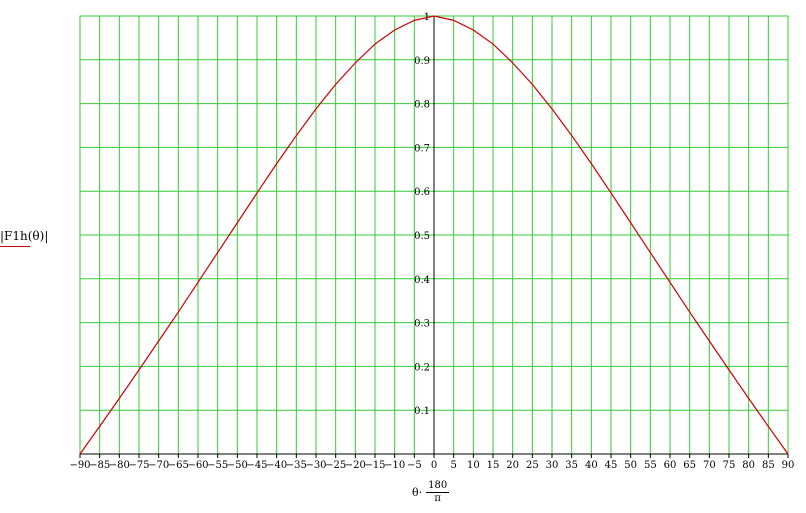 Image resolution: width=806 pixels, height=513 pixels. What do you see at coordinates (437, 498) in the screenshot?
I see `x-axis-label-denominator: π` at bounding box center [437, 498].